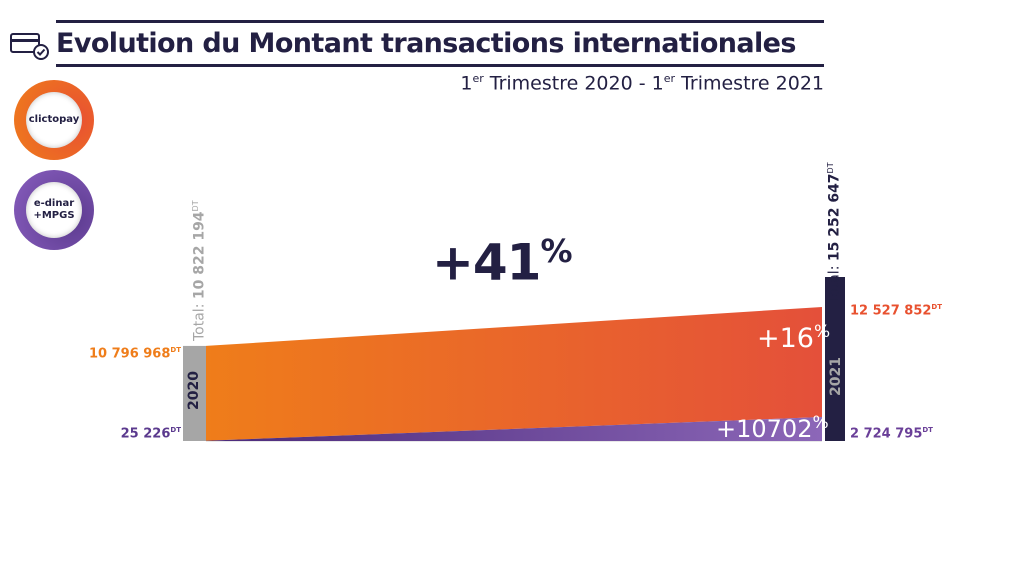 Image resolution: width=1024 pixels, height=576 pixels. What do you see at coordinates (836, 376) in the screenshot?
I see `year-label-2021: 2021` at bounding box center [836, 376].